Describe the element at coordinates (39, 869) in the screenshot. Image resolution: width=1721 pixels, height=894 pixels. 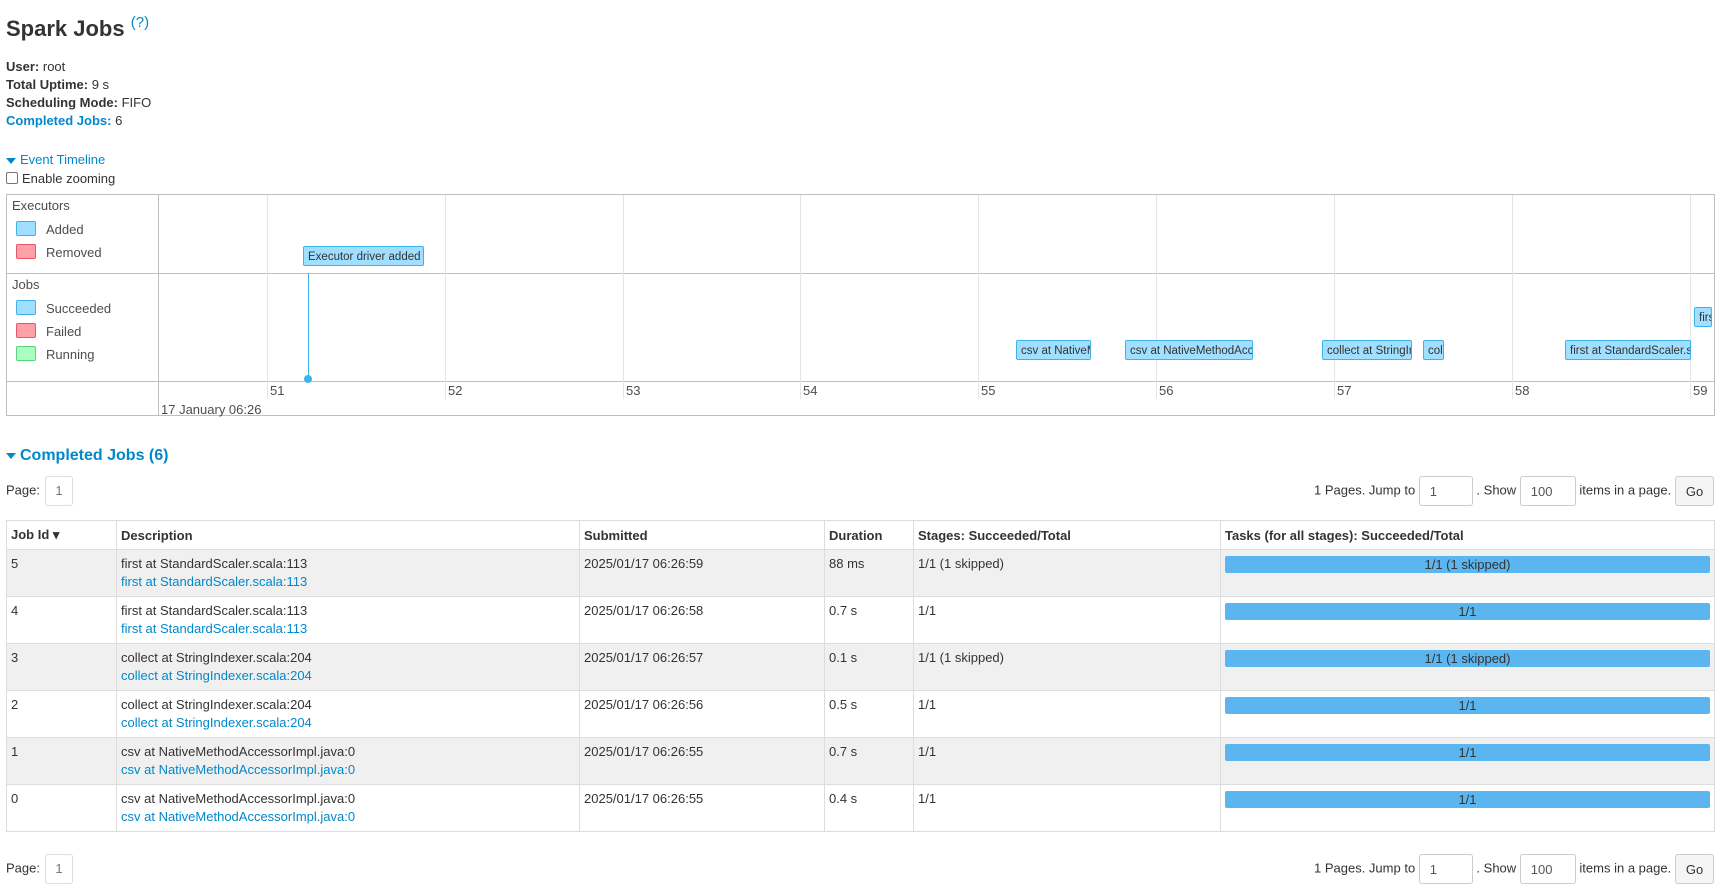
I see `page-navigation-bottom: Page: 1` at that location.